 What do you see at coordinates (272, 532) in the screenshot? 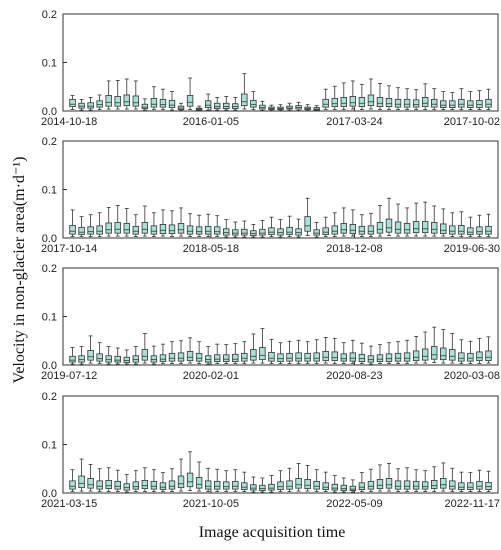
I see `x-axis-title: Image acquisition time` at bounding box center [272, 532].